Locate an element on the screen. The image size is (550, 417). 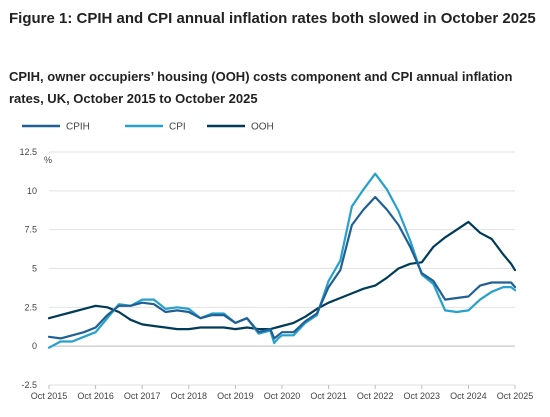
y-tick-label: 0 is located at coordinates (34, 346).